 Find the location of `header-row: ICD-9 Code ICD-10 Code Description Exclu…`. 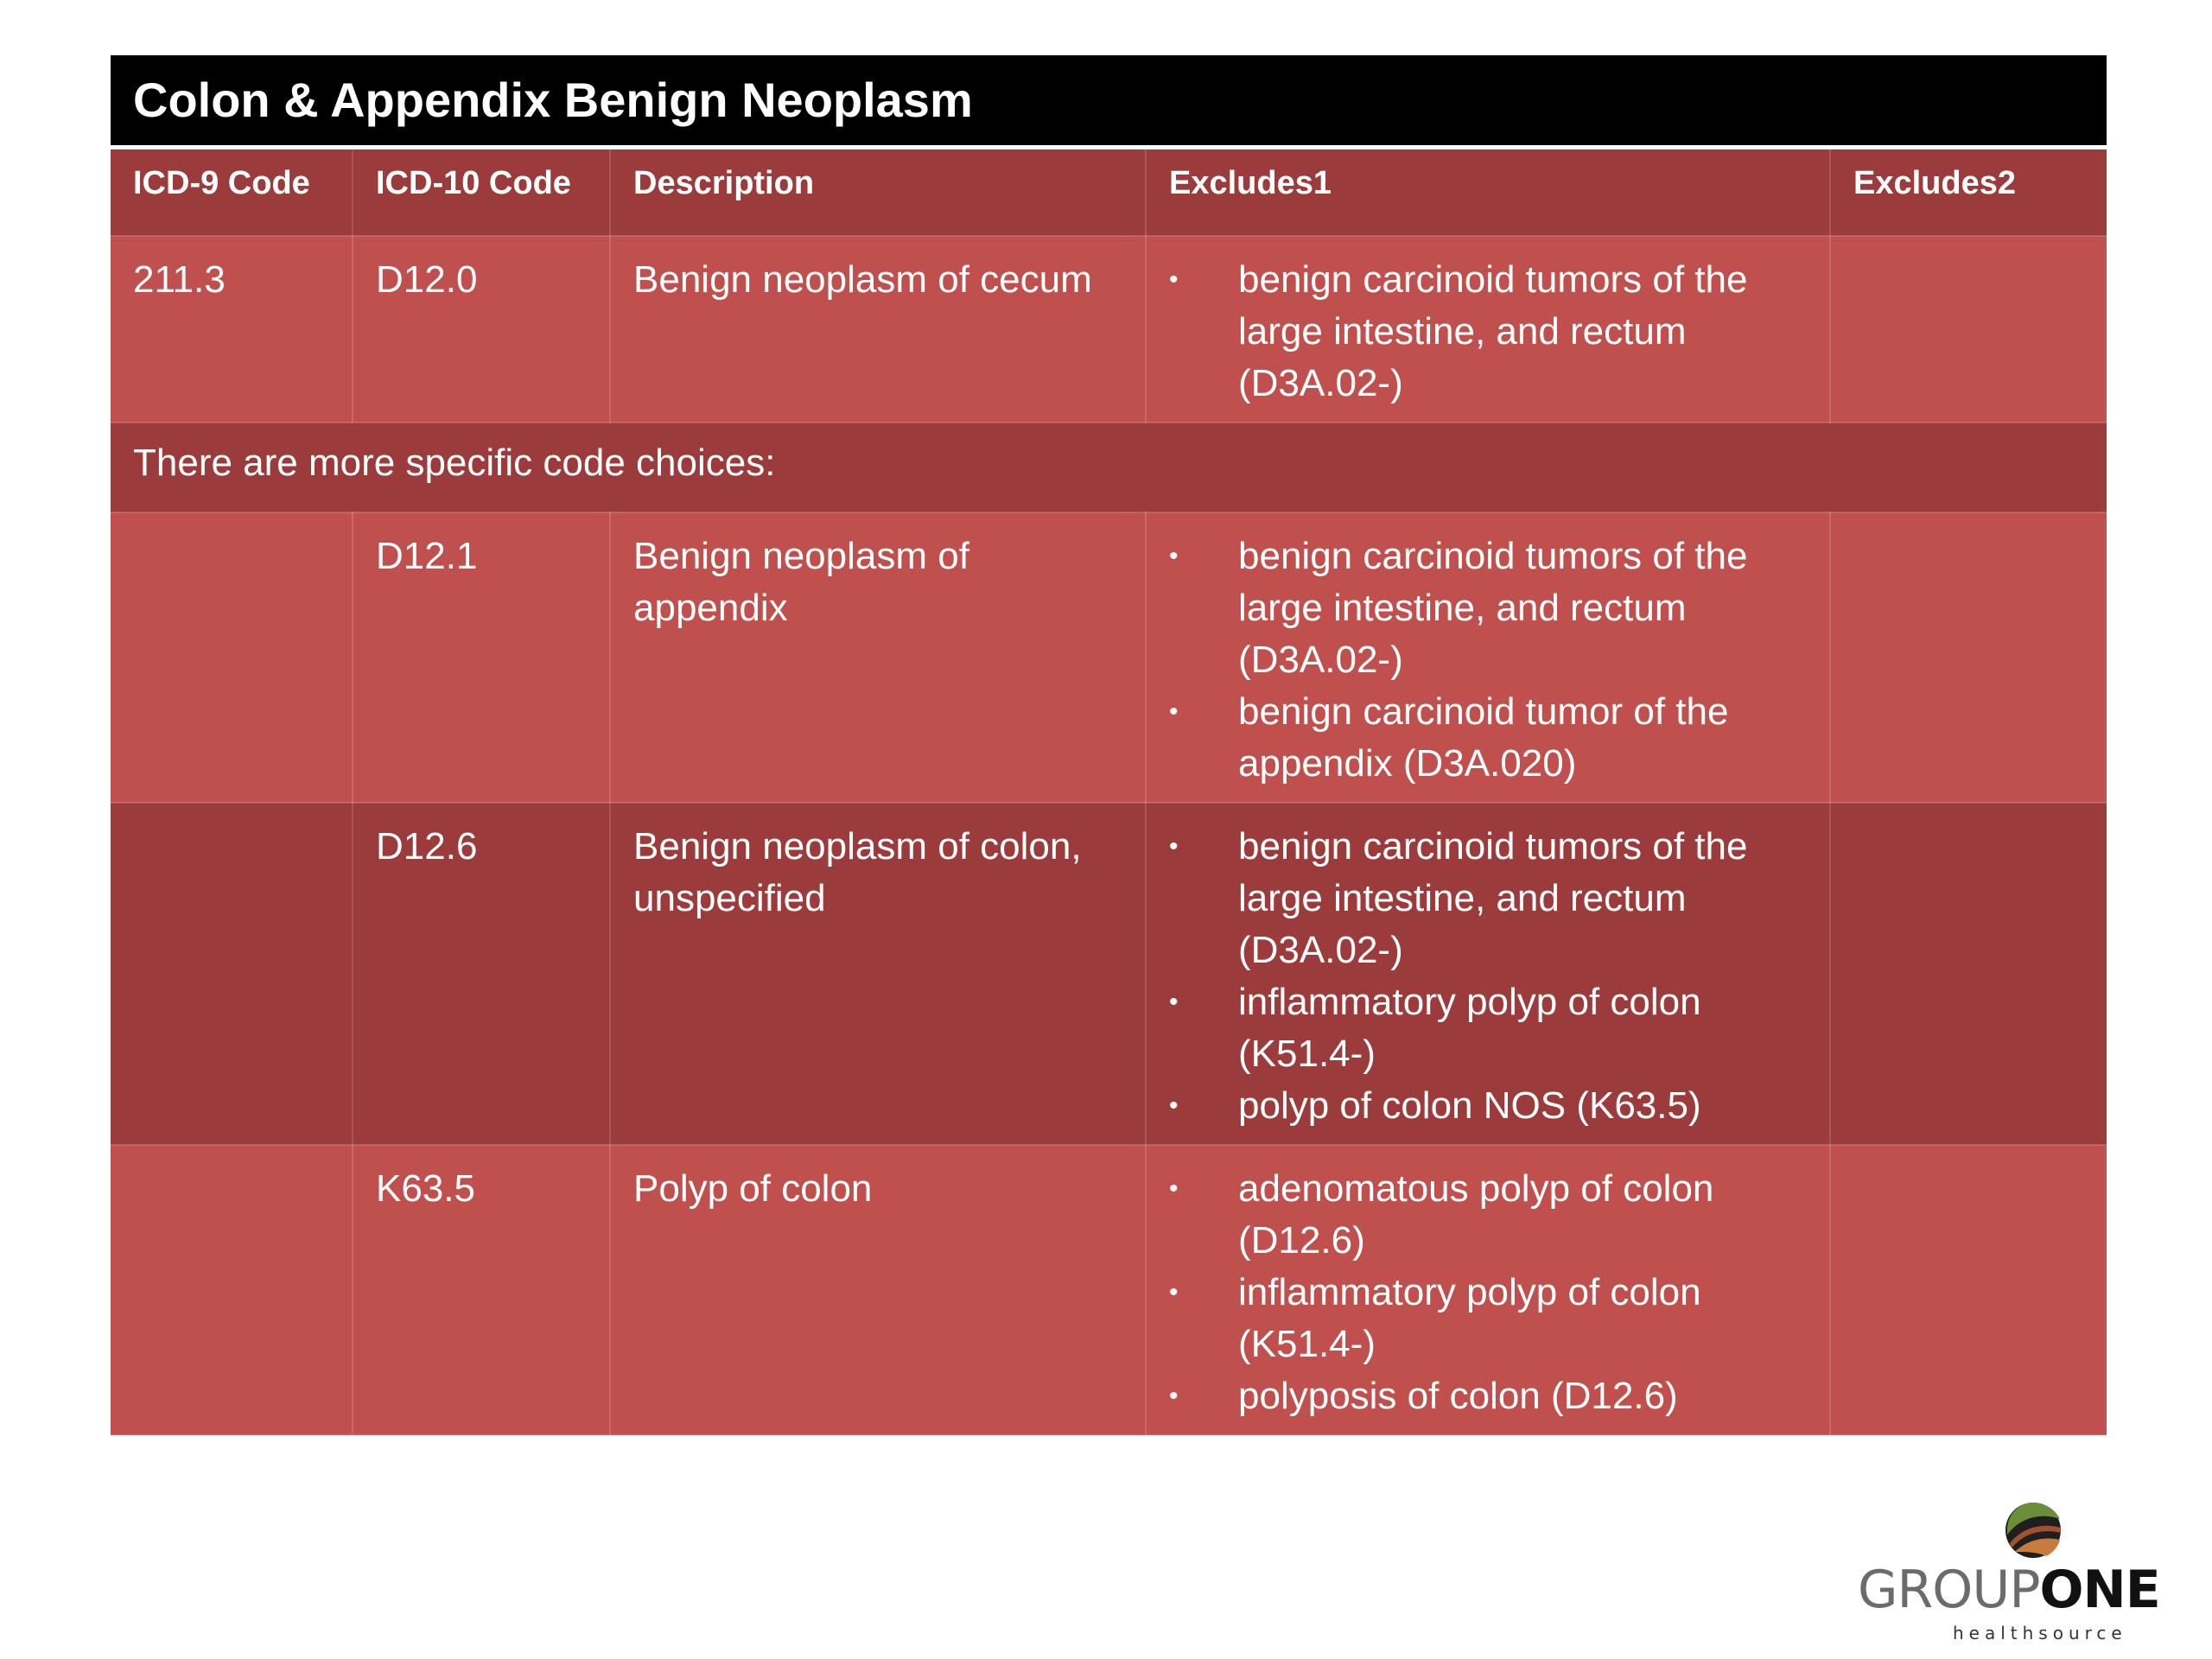

header-row: ICD-9 Code ICD-10 Code Description Exclu… is located at coordinates (1109, 193).